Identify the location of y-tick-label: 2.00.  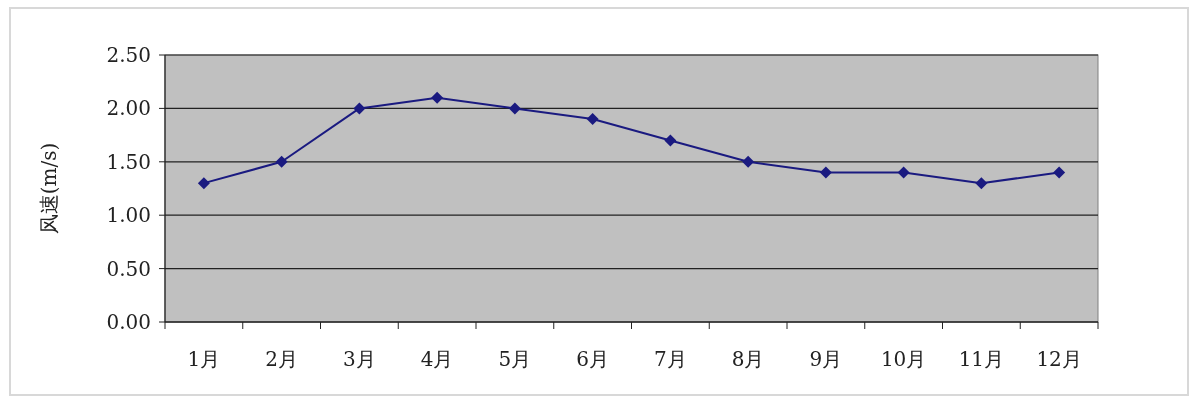
(128, 108).